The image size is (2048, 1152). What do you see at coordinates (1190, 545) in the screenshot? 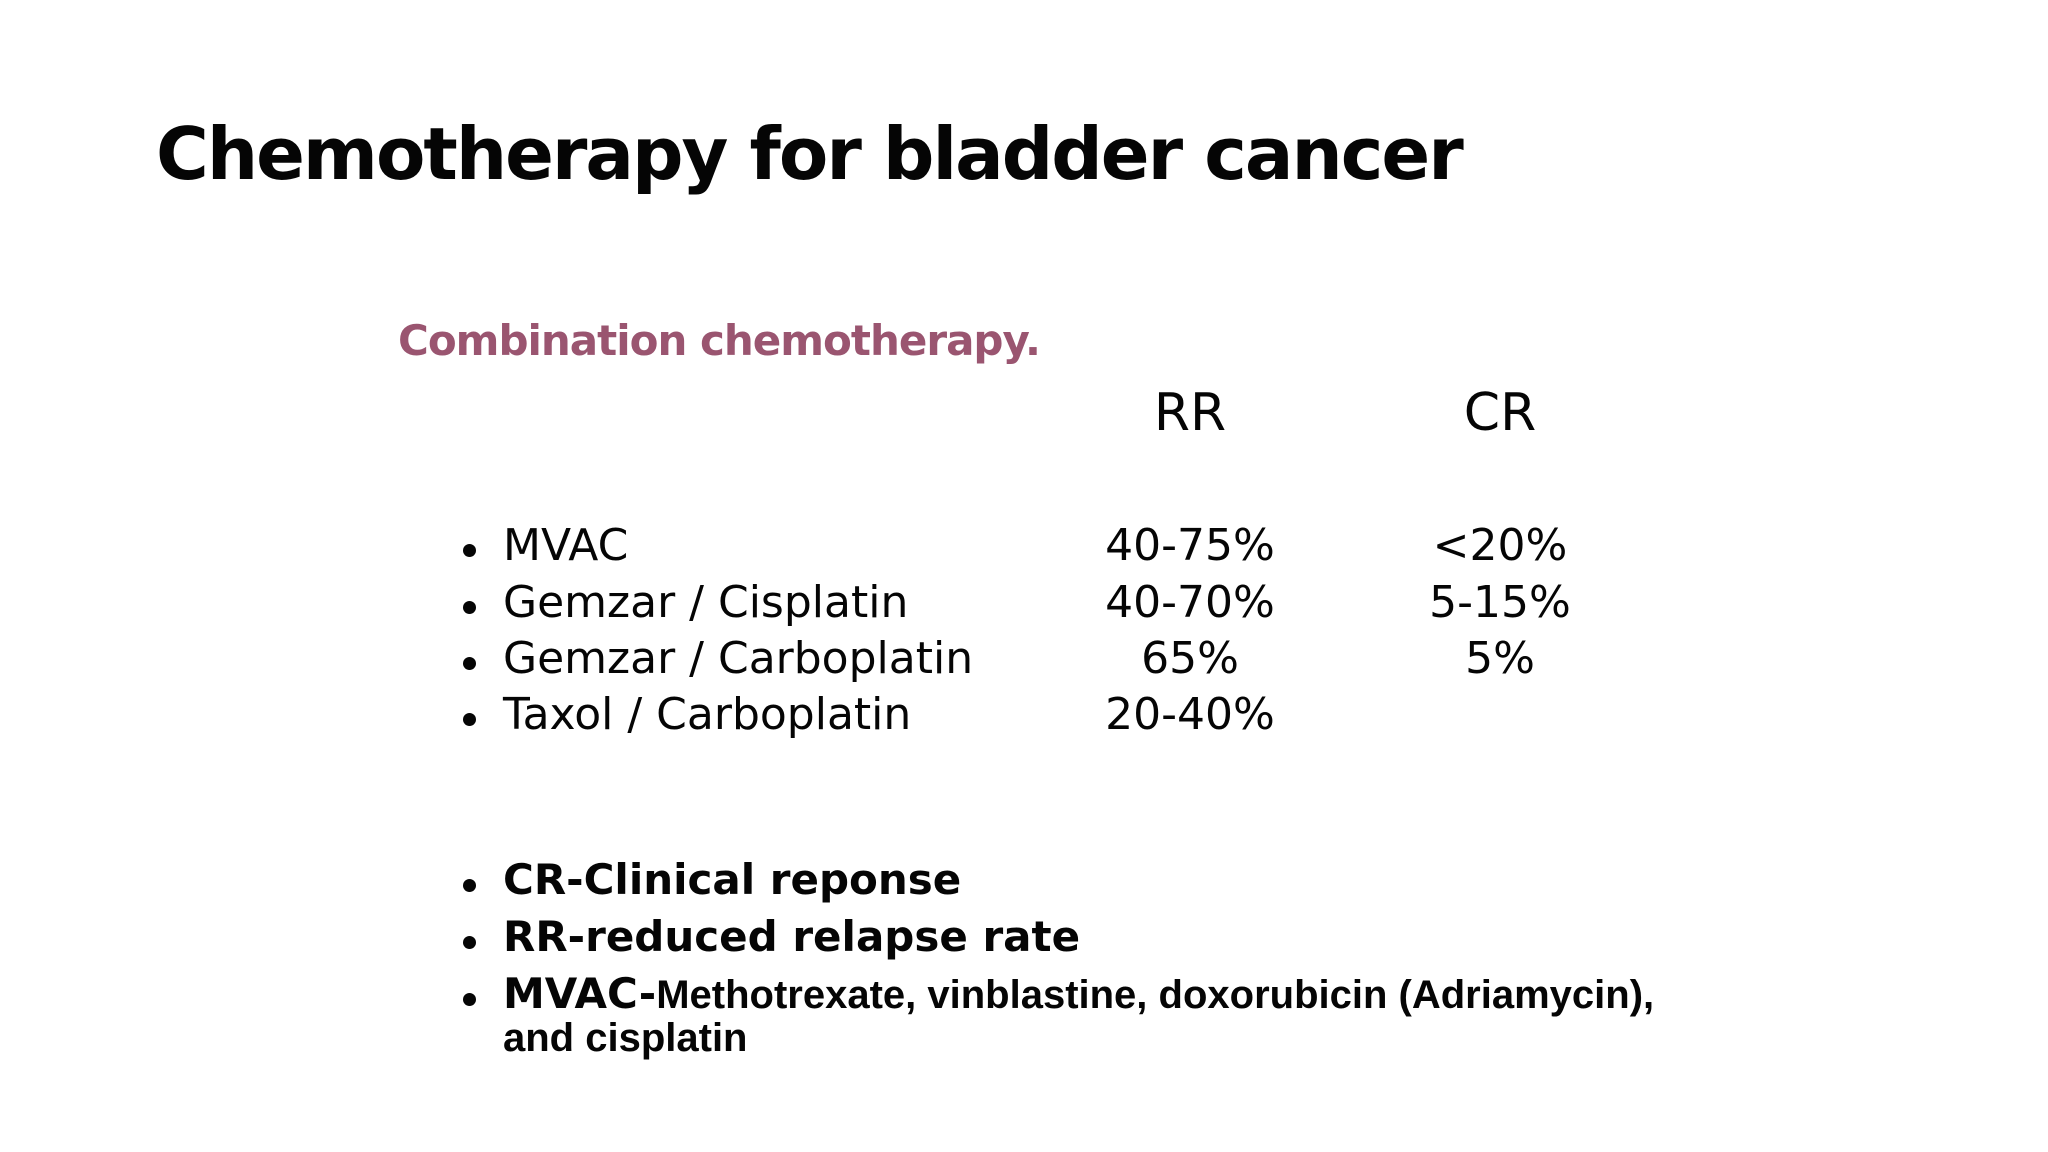
I see `rr-value: 40-75%` at bounding box center [1190, 545].